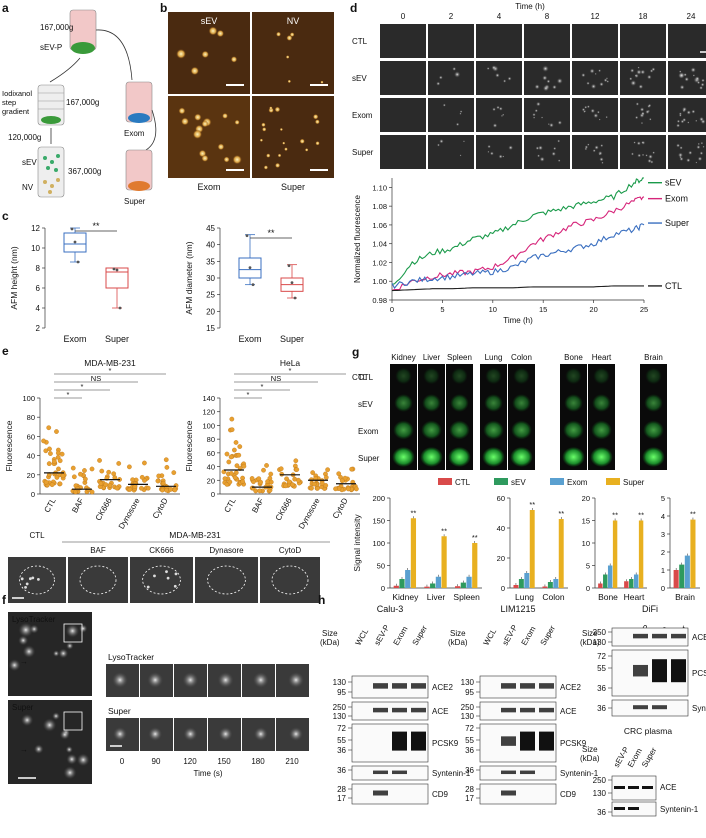 Image resolution: width=706 pixels, height=838 pixels. What do you see at coordinates (210, 278) in the screenshot?
I see `y-tick-label: 30` at bounding box center [210, 278].